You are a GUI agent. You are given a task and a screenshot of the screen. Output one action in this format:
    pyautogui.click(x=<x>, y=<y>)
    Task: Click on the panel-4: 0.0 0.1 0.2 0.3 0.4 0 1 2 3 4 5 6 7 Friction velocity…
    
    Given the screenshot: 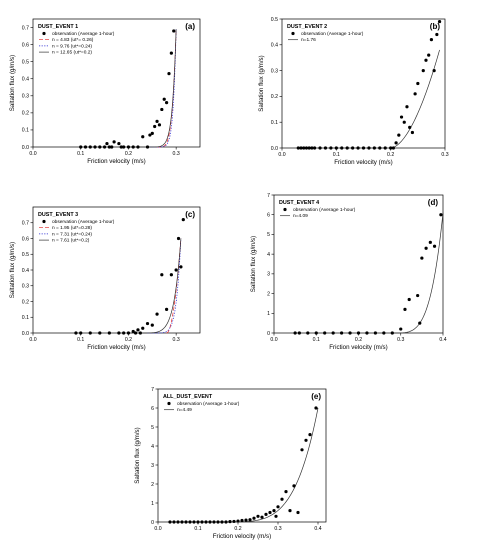 What is the action you would take?
    pyautogui.click(x=348, y=272)
    